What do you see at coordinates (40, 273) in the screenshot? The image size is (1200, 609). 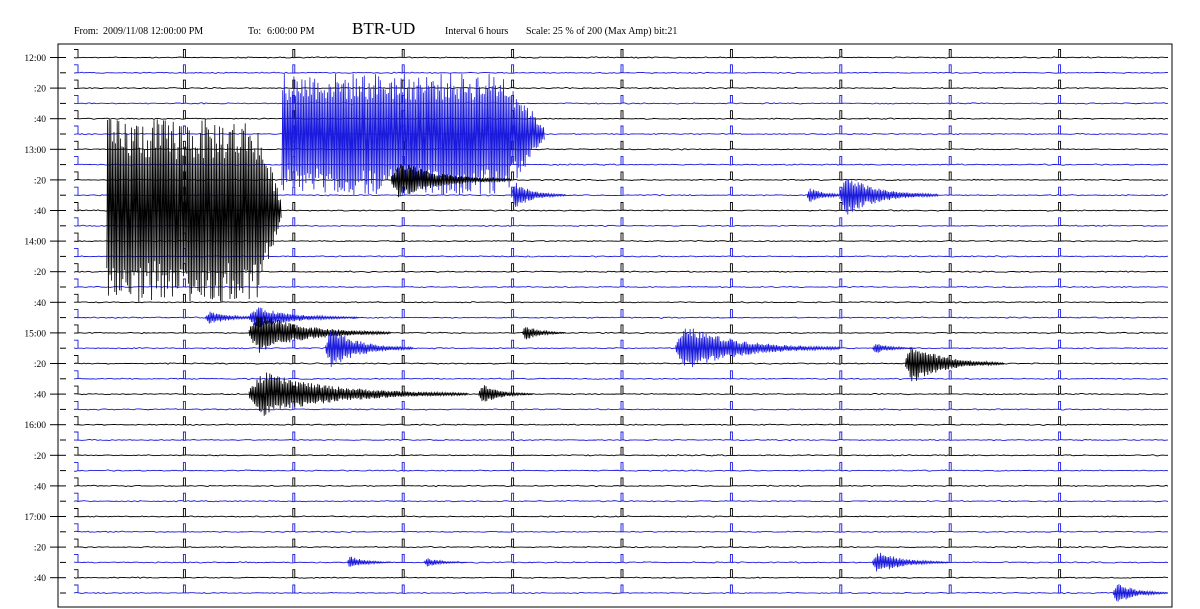 I see `y-tick-label: :20` at bounding box center [40, 273].